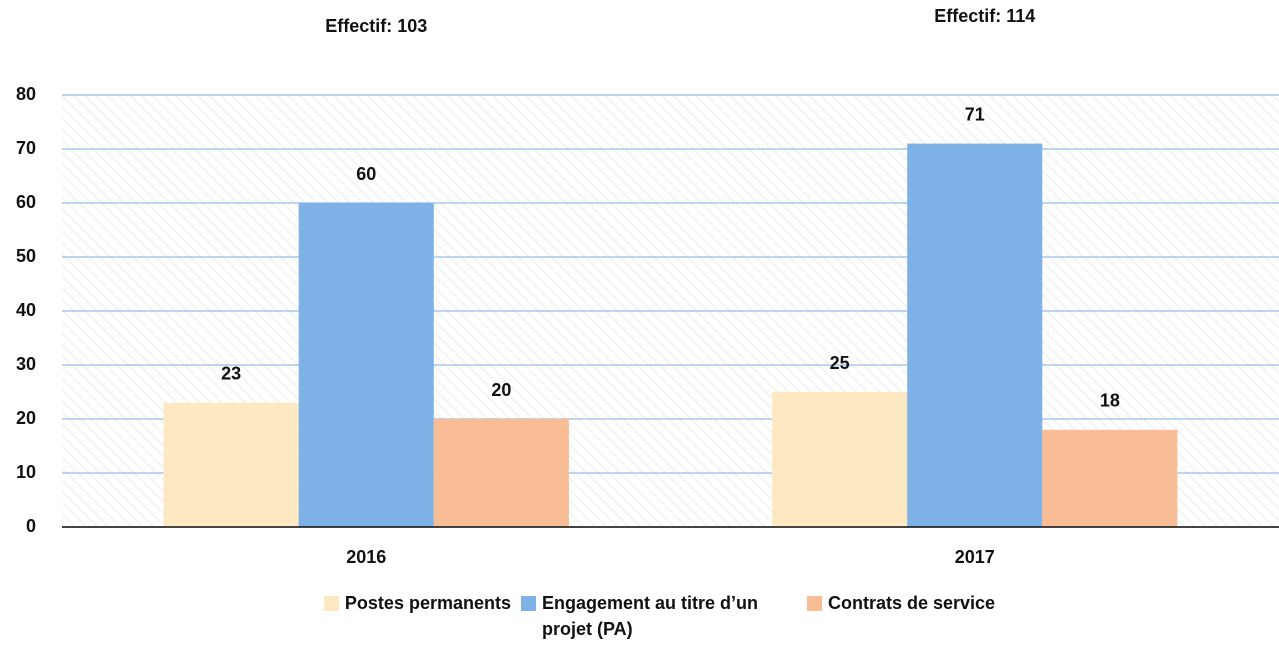 Image resolution: width=1279 pixels, height=647 pixels. Describe the element at coordinates (26, 472) in the screenshot. I see `y-tick-label: 10` at that location.